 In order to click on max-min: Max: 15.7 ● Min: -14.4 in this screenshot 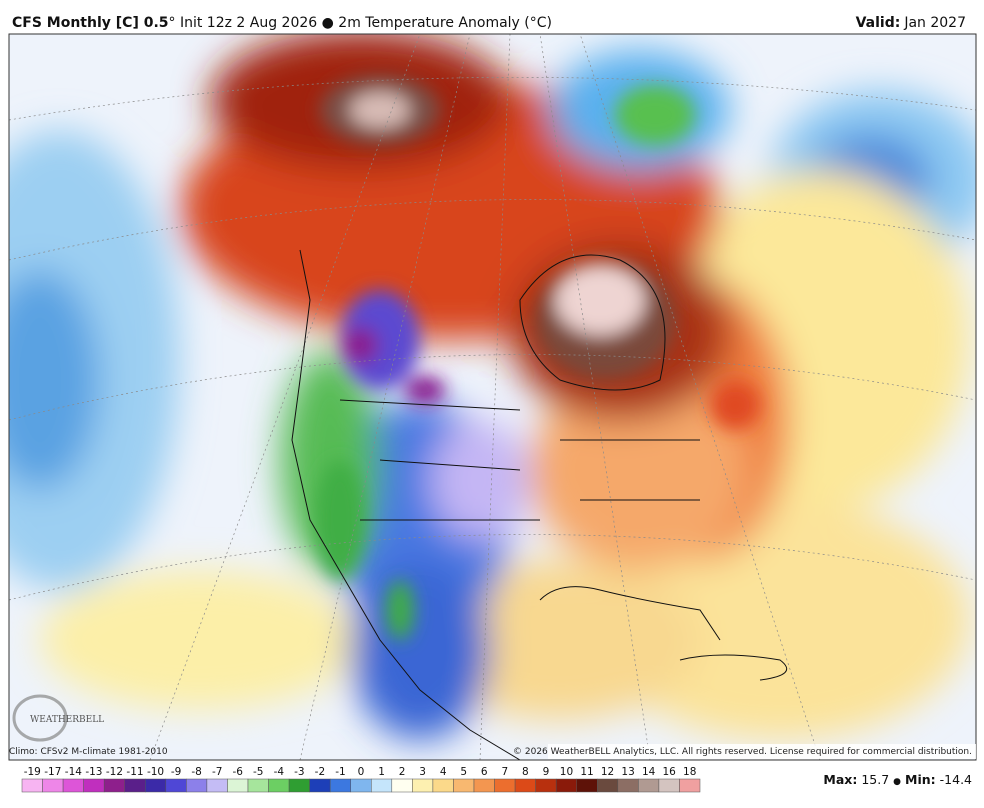, I will do `click(897, 779)`.